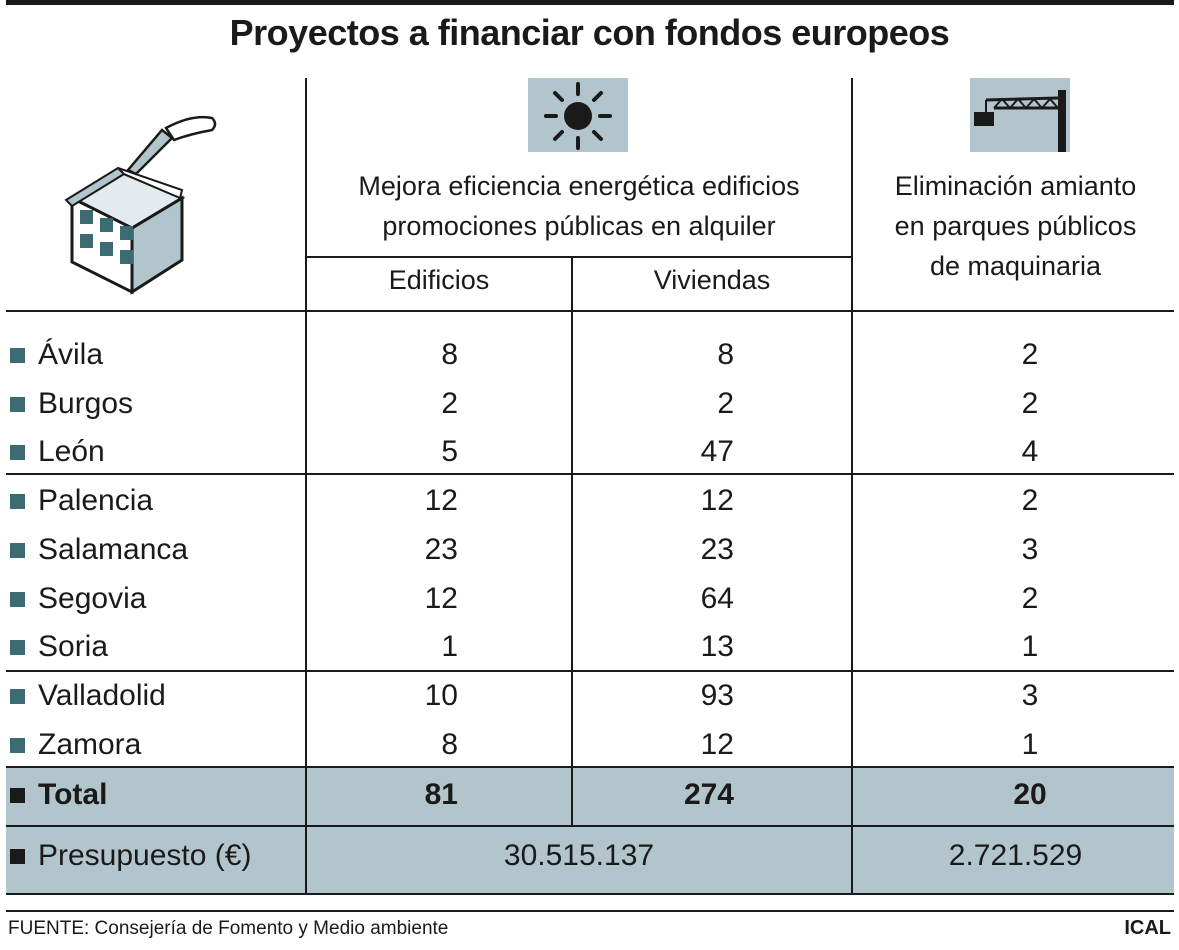 The height and width of the screenshot is (950, 1179). I want to click on total-viviendas: 274, so click(708, 794).